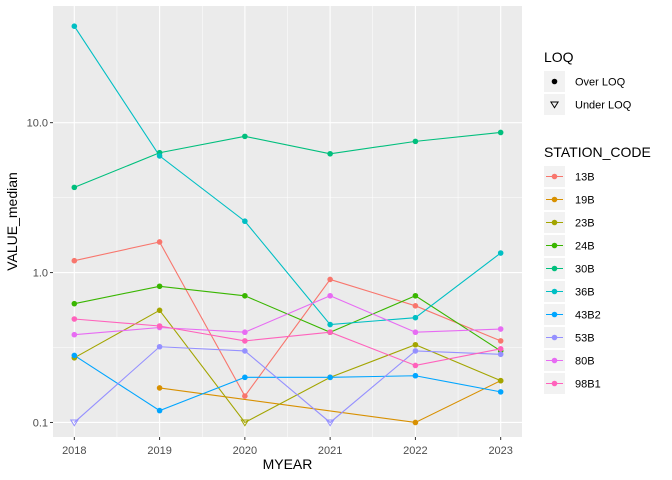 The height and width of the screenshot is (480, 672). Describe the element at coordinates (245, 351) in the screenshot. I see `data-point-53B-2020` at that location.